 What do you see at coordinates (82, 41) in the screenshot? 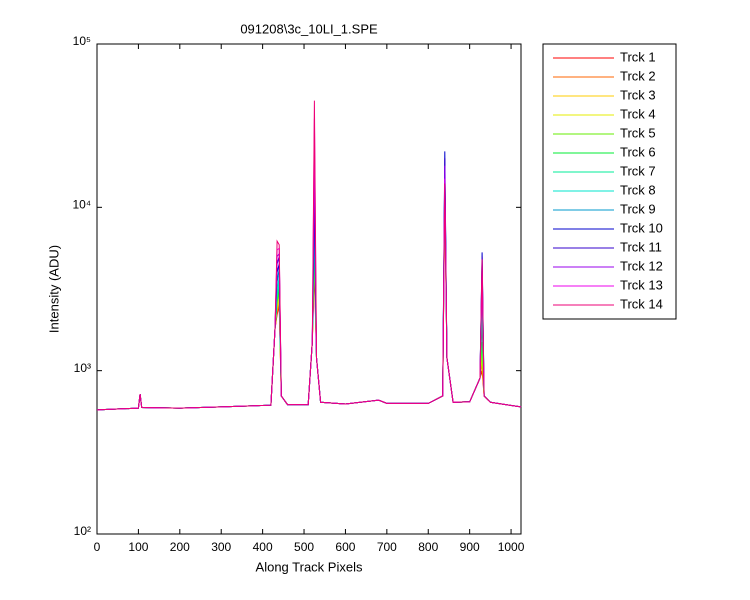
I see `y-tick-label: 10⁵` at bounding box center [82, 41].